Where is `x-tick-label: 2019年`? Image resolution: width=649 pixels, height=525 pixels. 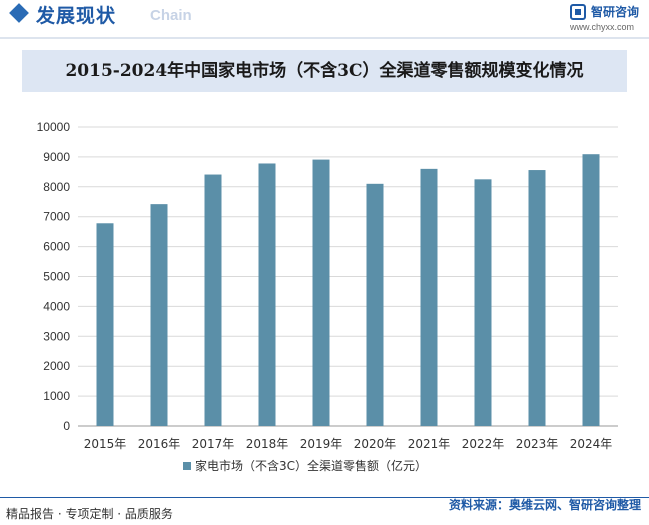 x-tick-label: 2019年 is located at coordinates (321, 444).